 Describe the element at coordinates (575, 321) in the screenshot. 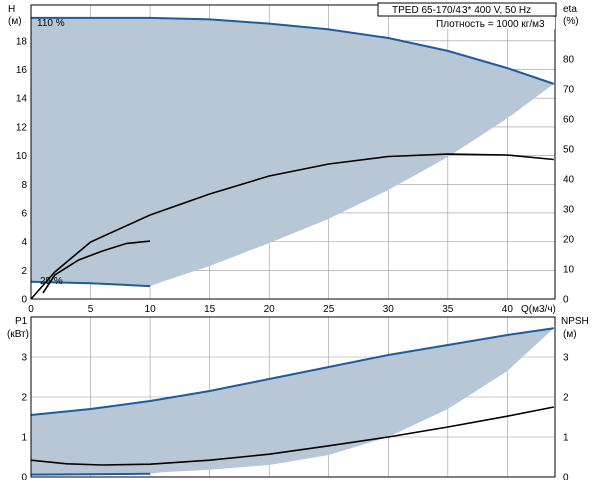

I see `y-right-label-npsh: NPSH` at that location.